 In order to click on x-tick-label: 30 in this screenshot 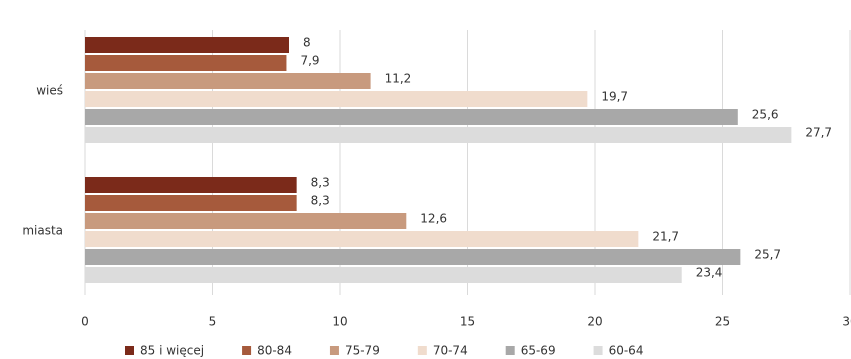, I will do `click(846, 322)`.